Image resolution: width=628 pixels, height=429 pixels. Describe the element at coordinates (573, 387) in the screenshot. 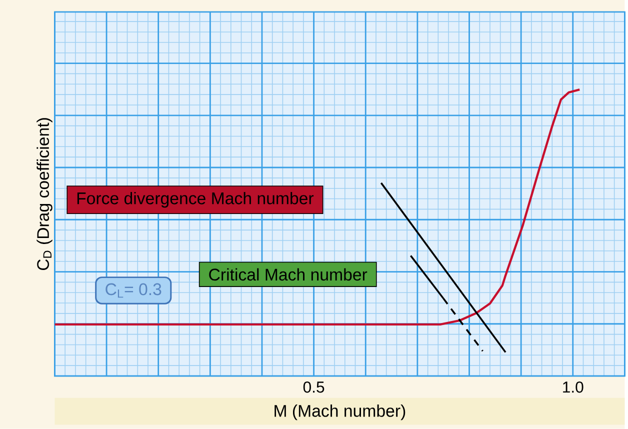

I see `x-tick-label: 1.0` at that location.